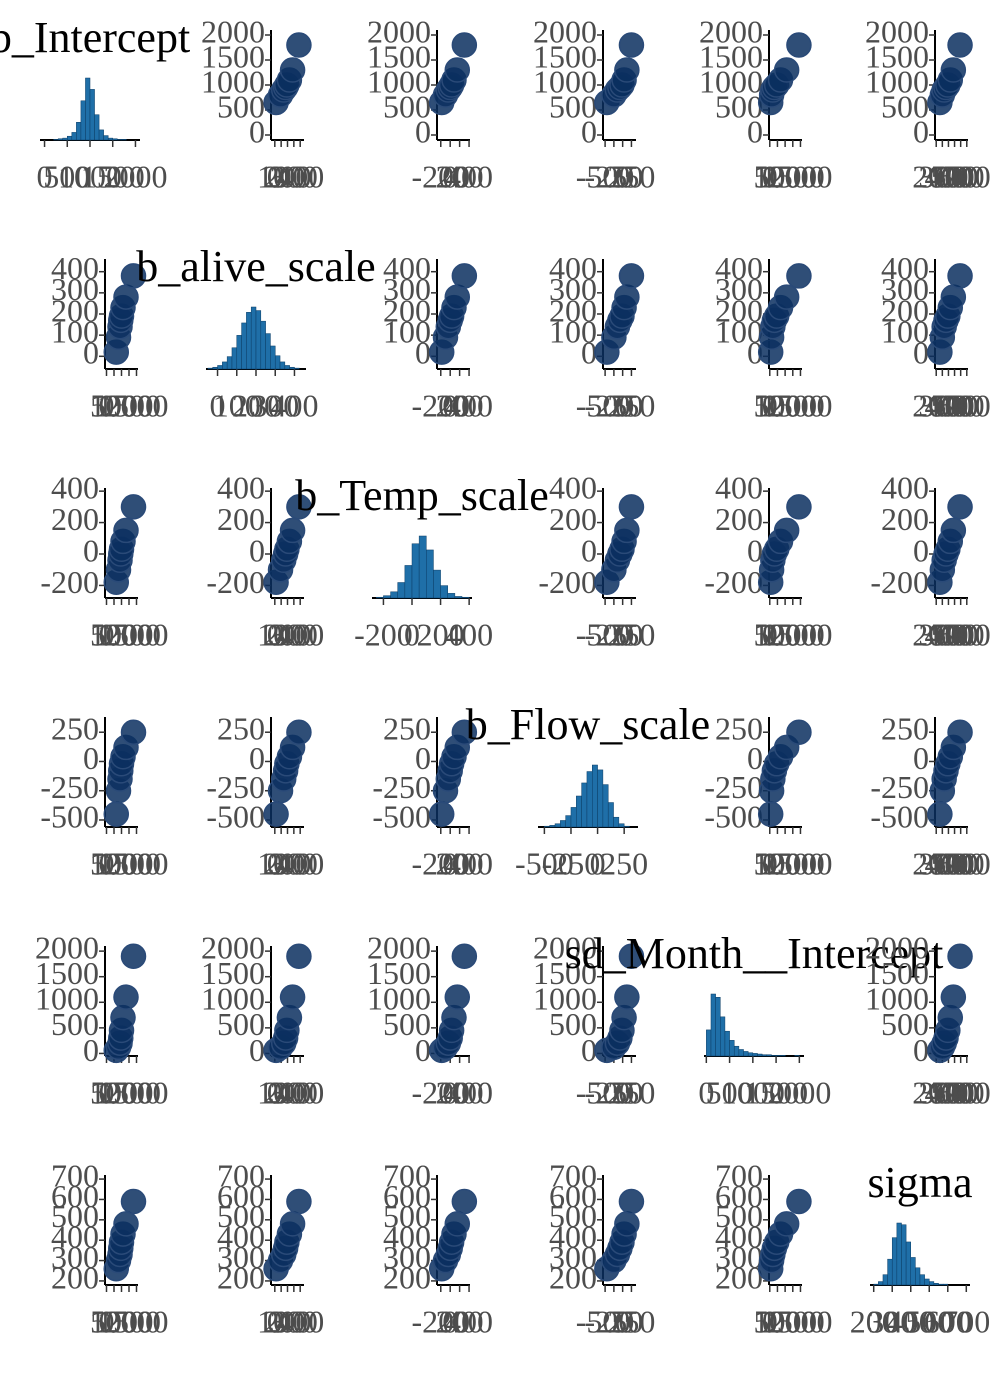 The image size is (996, 1375). Describe the element at coordinates (605, 634) in the screenshot. I see `x-tick-label: -500` at that location.